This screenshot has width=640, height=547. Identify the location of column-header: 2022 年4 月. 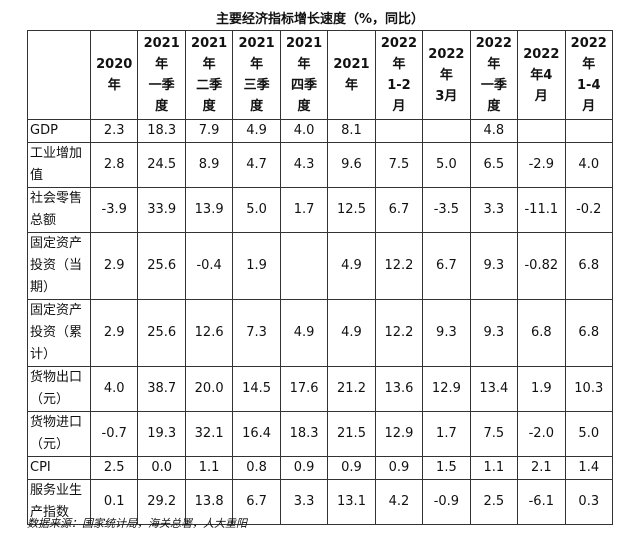
(541, 75).